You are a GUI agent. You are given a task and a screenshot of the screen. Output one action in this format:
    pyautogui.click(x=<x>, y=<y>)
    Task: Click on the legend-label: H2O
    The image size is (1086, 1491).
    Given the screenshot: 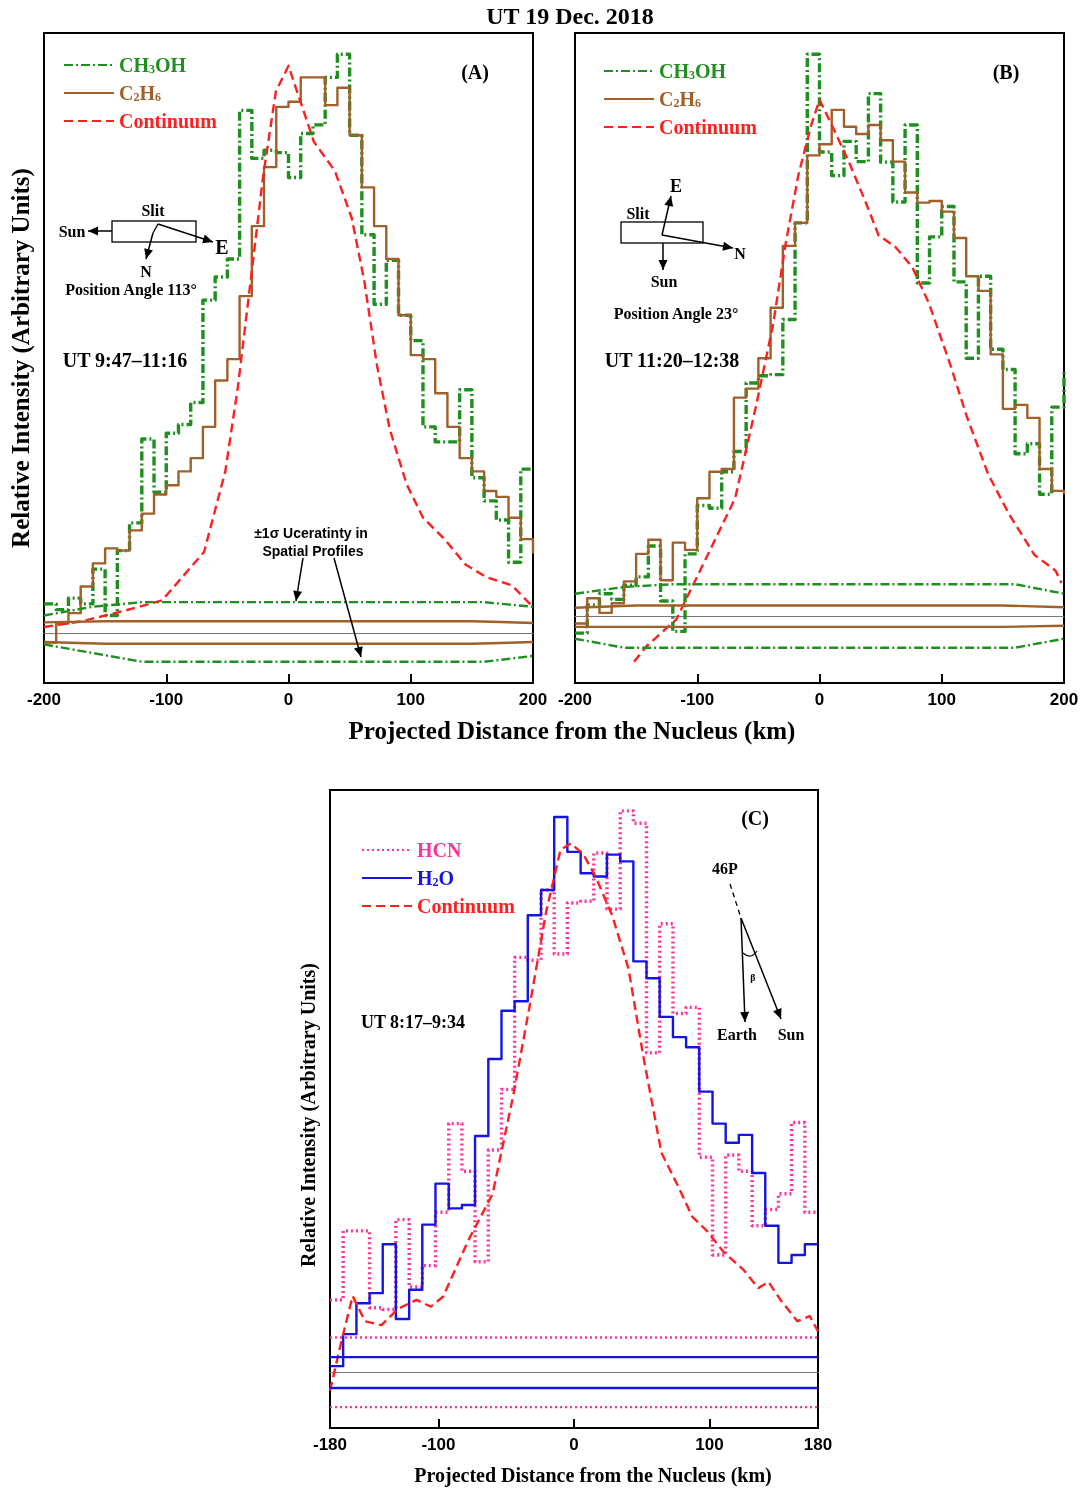 What is the action you would take?
    pyautogui.click(x=436, y=878)
    